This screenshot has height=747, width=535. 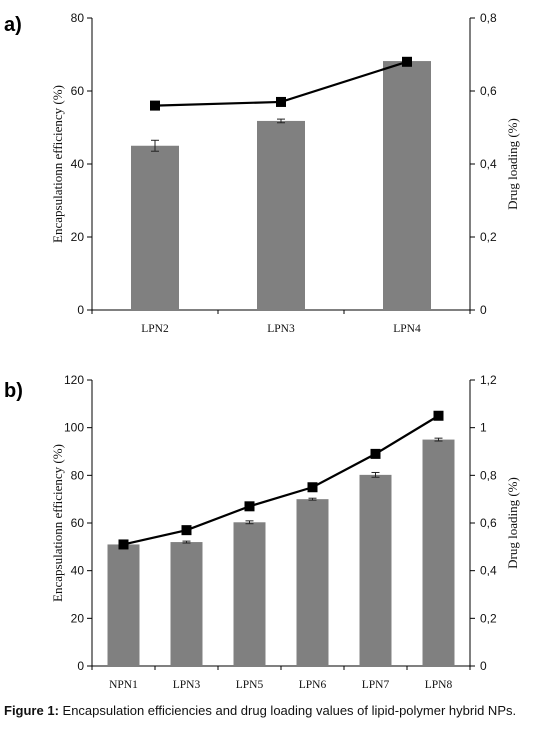 What do you see at coordinates (407, 329) in the screenshot?
I see `x-tick-label: LPN4` at bounding box center [407, 329].